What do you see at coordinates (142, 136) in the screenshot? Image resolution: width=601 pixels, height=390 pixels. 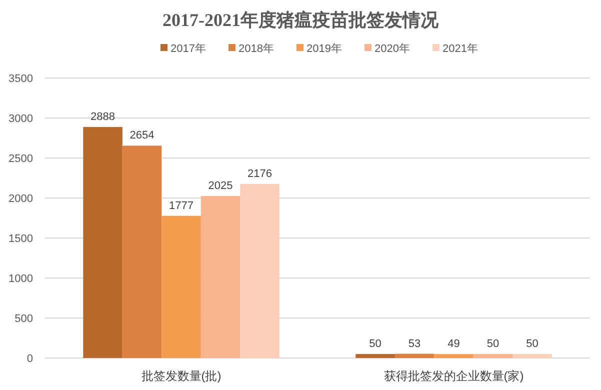 I see `data-label: 2654` at bounding box center [142, 136].